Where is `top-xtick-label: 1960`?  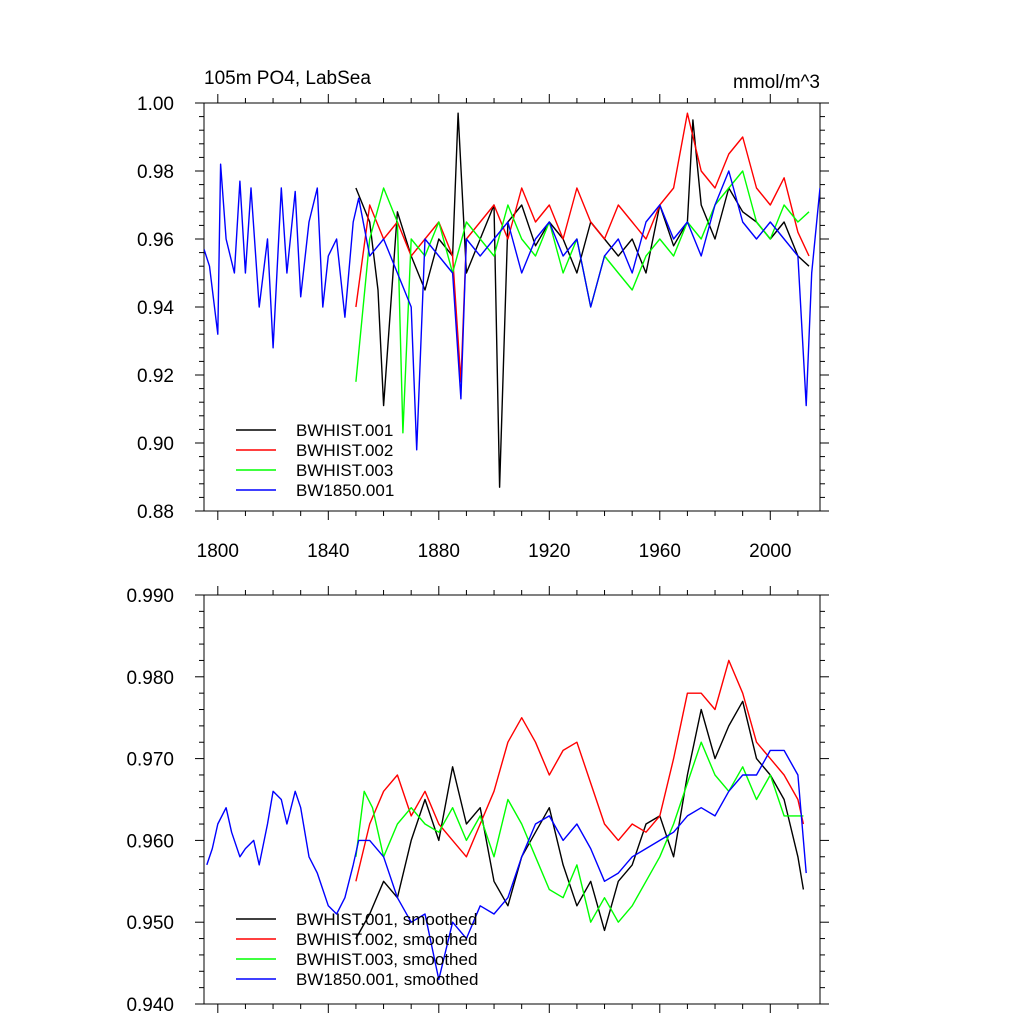
top-xtick-label: 1960 is located at coordinates (660, 551).